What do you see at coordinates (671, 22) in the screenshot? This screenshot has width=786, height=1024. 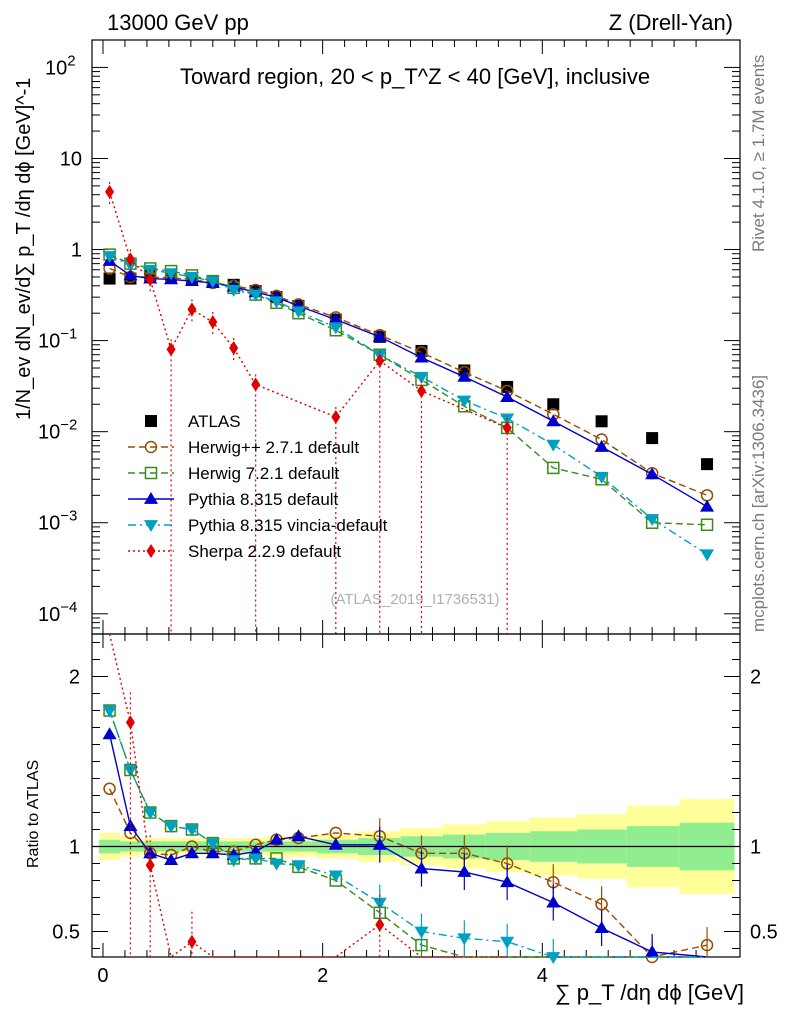 I see `header-right: Z (Drell-Yan)` at bounding box center [671, 22].